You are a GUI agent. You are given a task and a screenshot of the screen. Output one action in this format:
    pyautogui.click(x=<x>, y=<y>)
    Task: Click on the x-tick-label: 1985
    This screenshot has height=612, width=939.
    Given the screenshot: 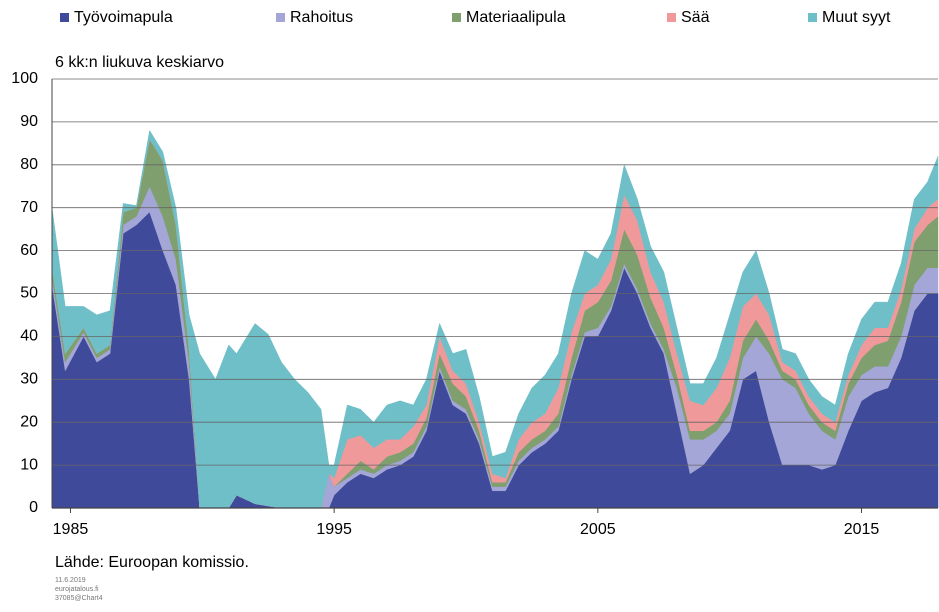 What is the action you would take?
    pyautogui.click(x=71, y=529)
    